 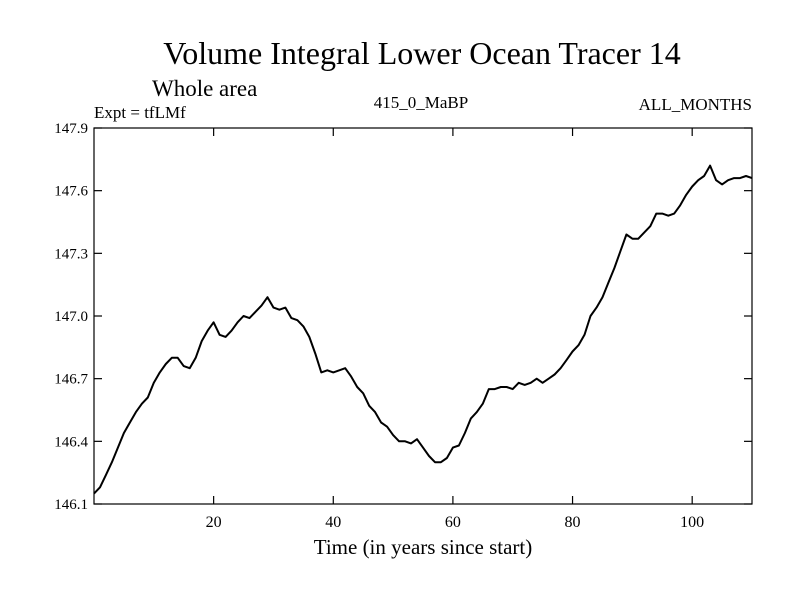 What do you see at coordinates (692, 522) in the screenshot?
I see `x-tick-label: 100` at bounding box center [692, 522].